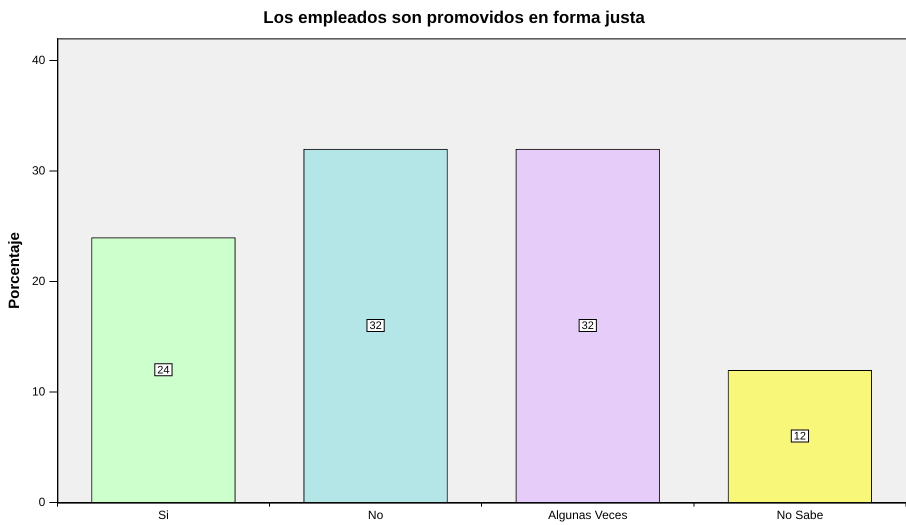 The image size is (906, 525). I want to click on y-axis-title: Porcentaje, so click(15, 270).